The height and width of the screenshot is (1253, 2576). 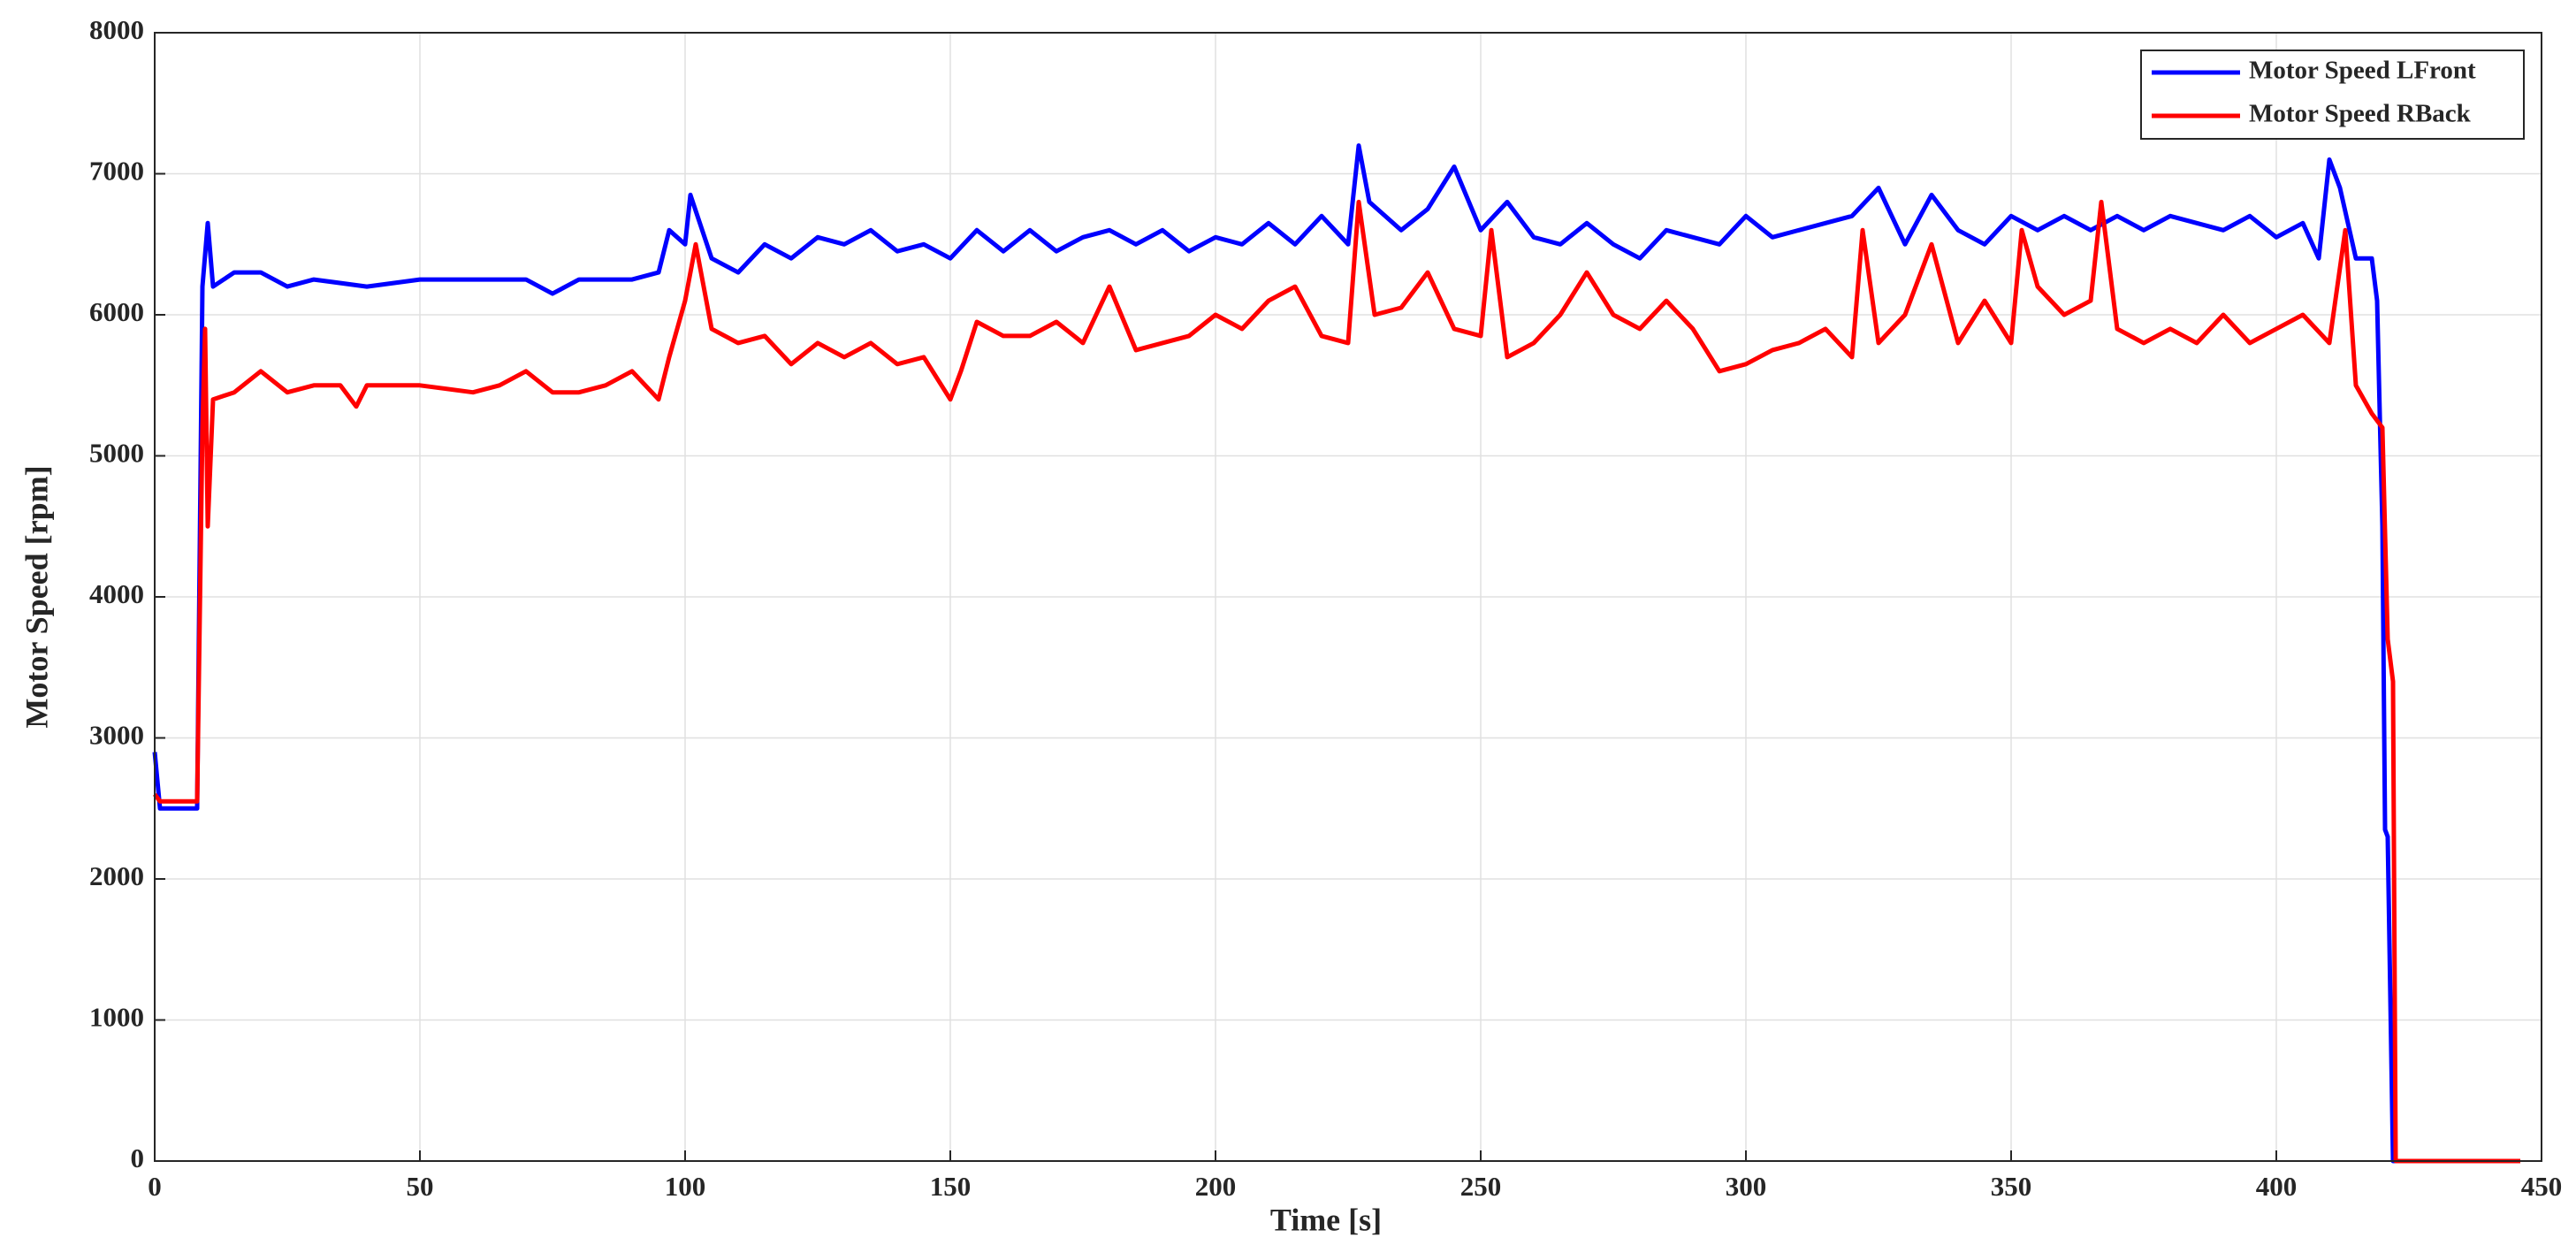 I want to click on x-tick-label: 0, so click(x=155, y=1186).